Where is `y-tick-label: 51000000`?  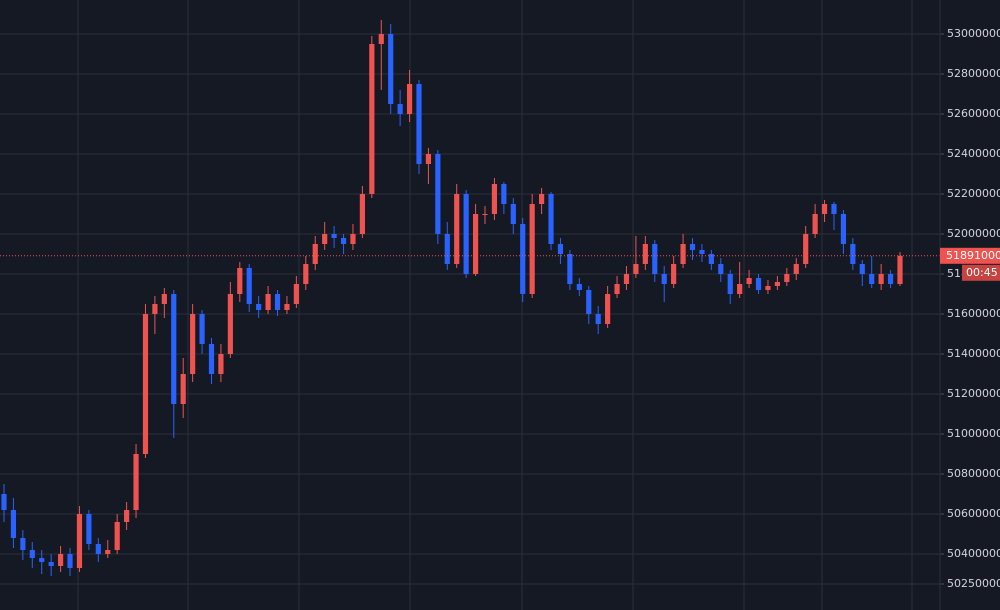 y-tick-label: 51000000 is located at coordinates (973, 433).